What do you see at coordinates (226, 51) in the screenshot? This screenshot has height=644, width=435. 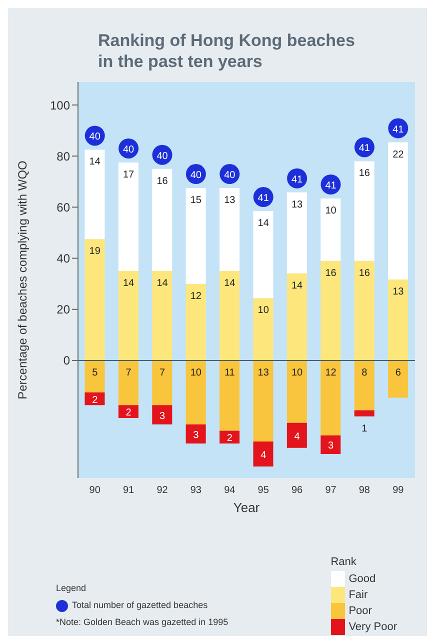 I see `chart-title: Ranking of Hong Kong beaches in the past ten years` at bounding box center [226, 51].